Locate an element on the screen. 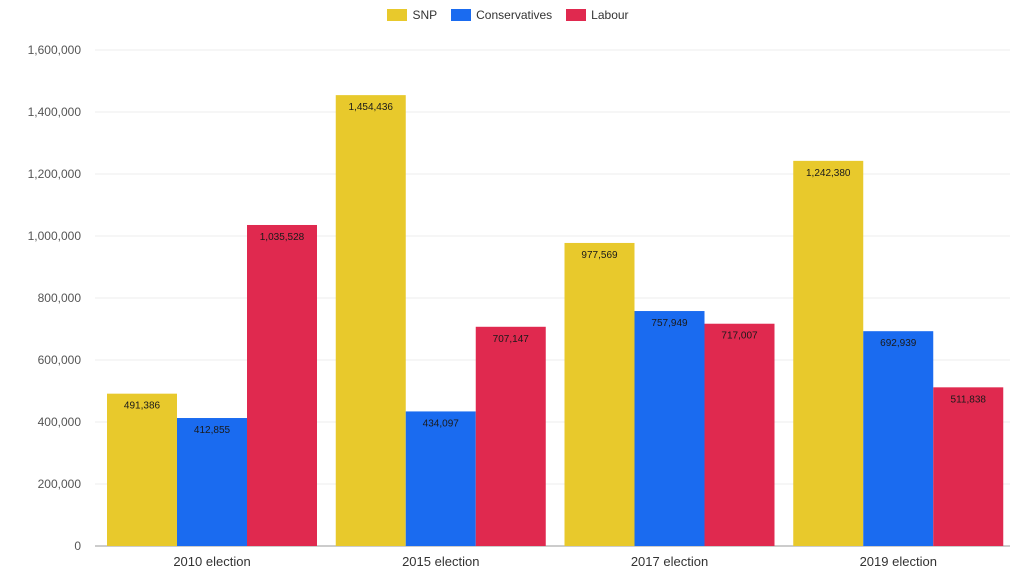  data-label: 1,035,528 is located at coordinates (282, 237).